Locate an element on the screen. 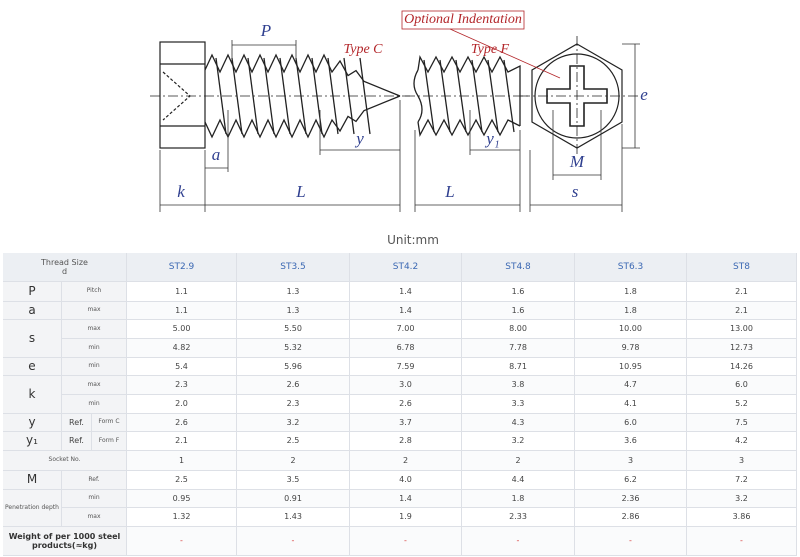  value-cell: 2.5 is located at coordinates (293, 441).